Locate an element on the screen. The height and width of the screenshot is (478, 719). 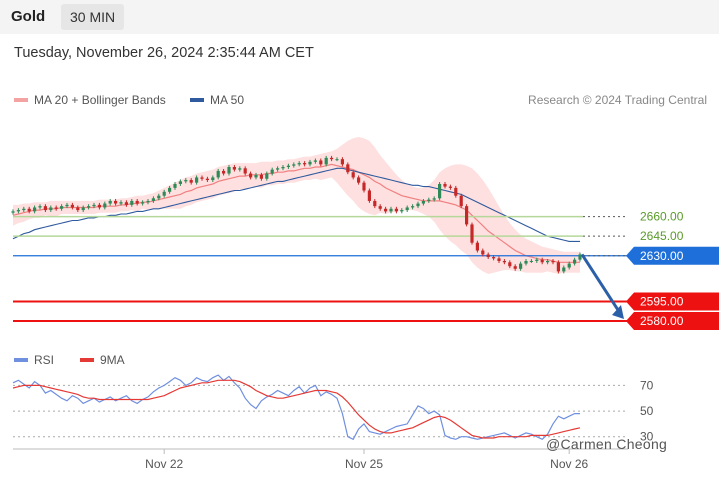
legend-ma50: MA 50 is located at coordinates (217, 100).